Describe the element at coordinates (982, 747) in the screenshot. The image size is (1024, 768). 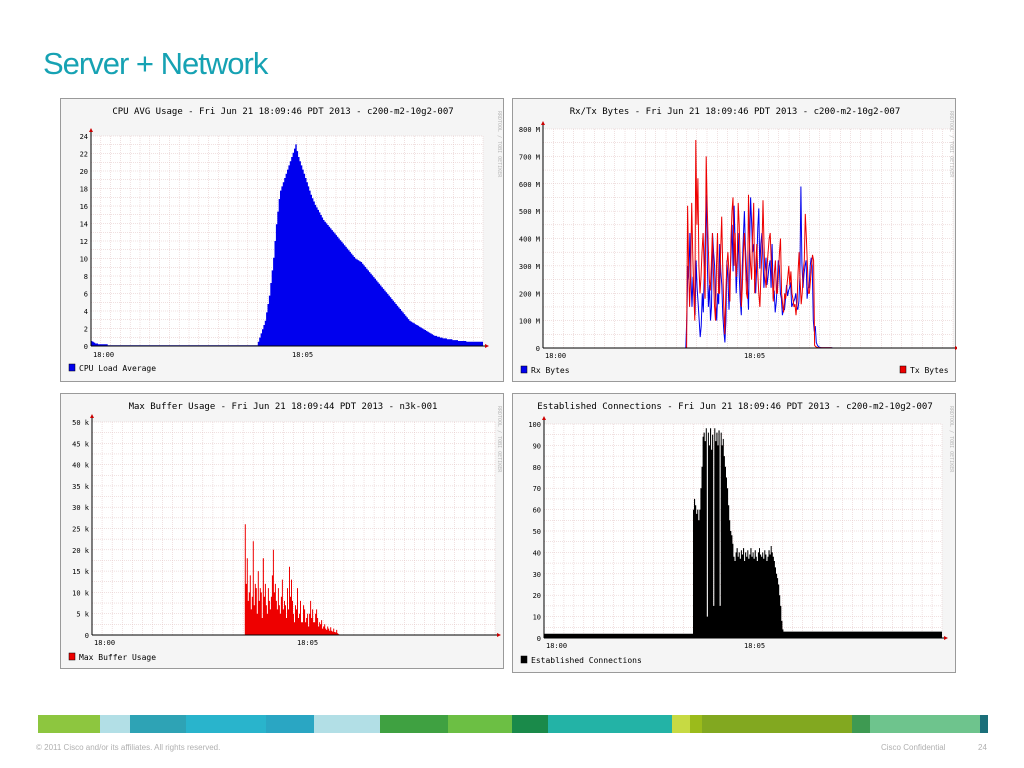
I see `page-number: 24` at that location.